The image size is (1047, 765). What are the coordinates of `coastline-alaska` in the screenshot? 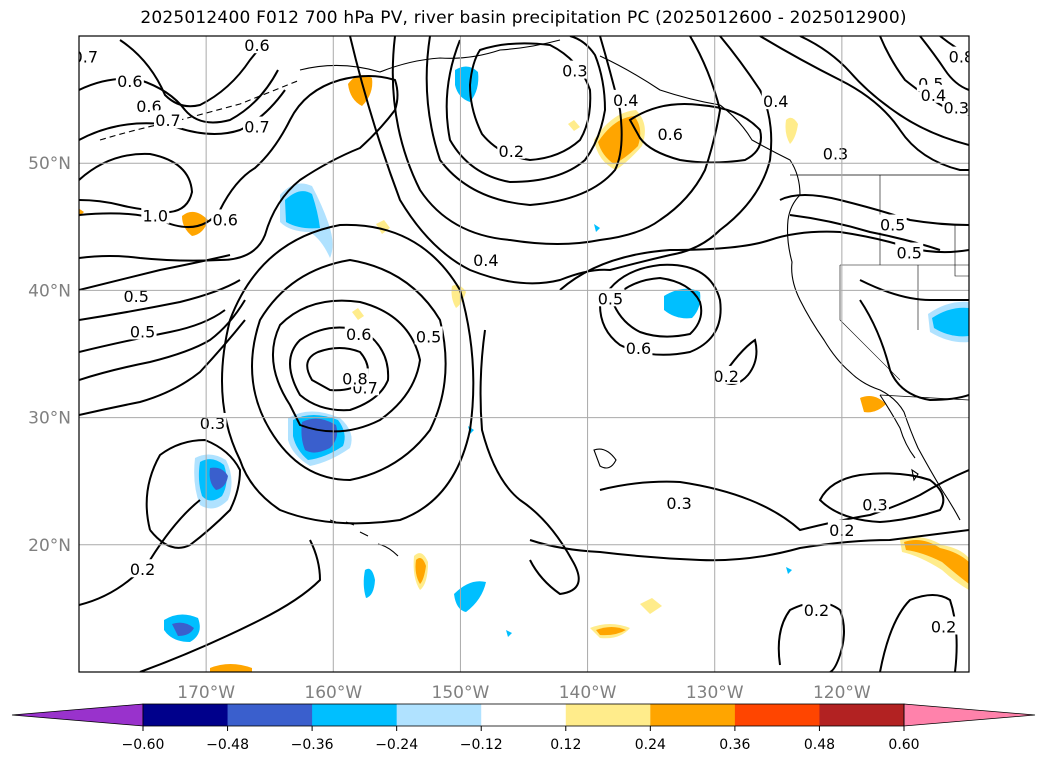 It's located at (430, 56).